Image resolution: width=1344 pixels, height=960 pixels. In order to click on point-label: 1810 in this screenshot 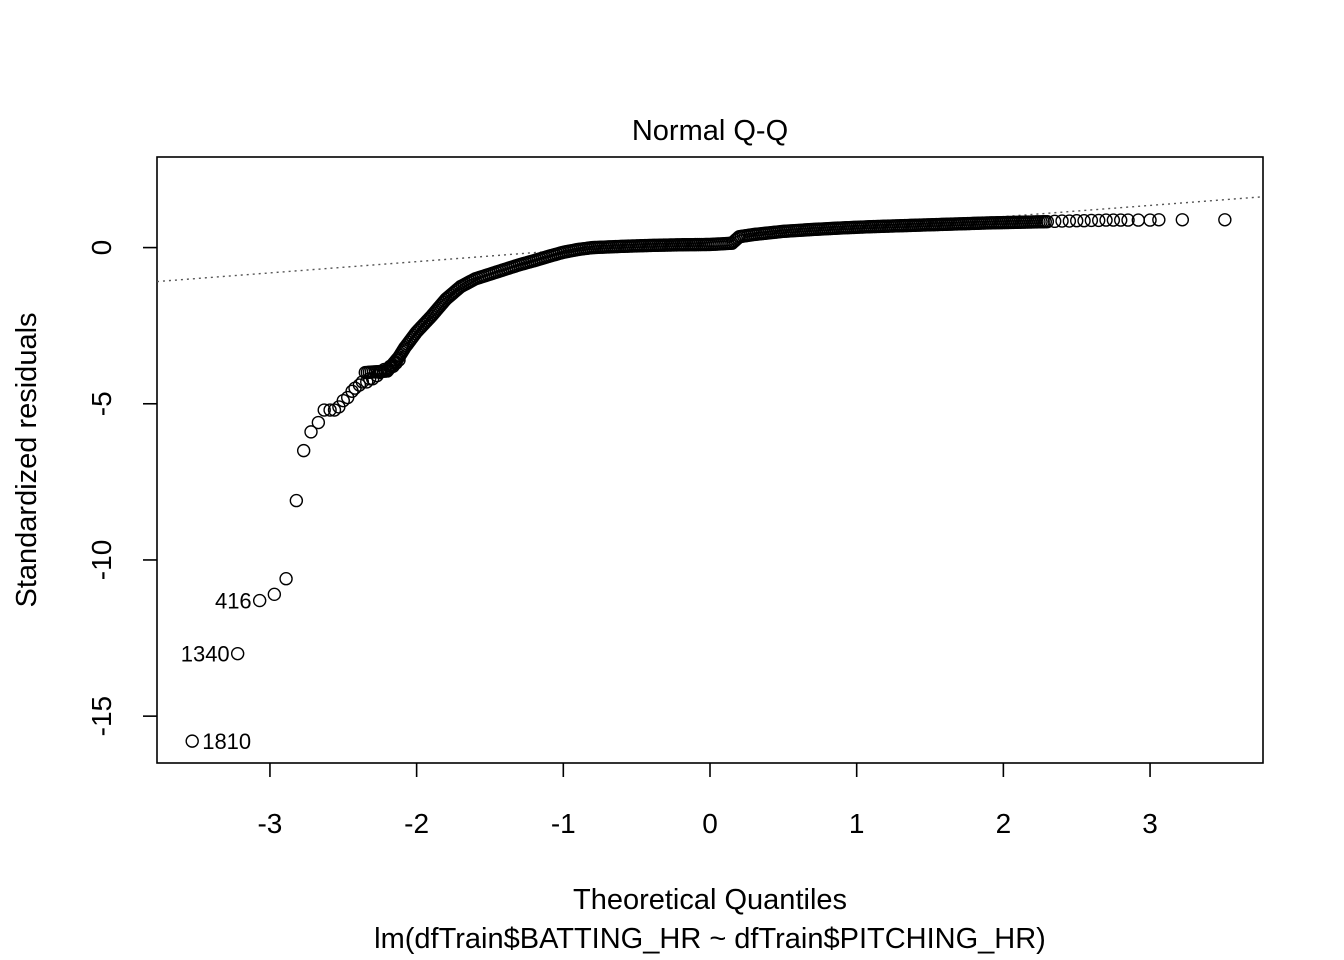, I will do `click(226, 741)`.